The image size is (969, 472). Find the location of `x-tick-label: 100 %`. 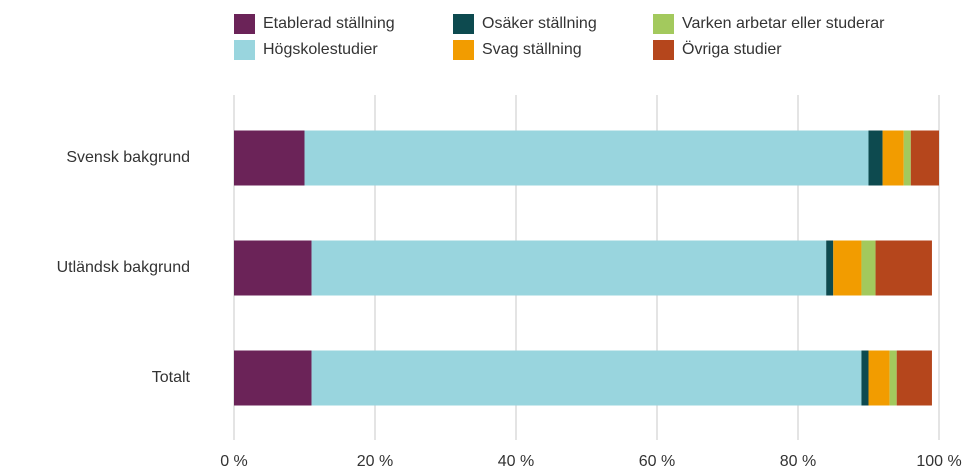

x-tick-label: 100 % is located at coordinates (938, 461).